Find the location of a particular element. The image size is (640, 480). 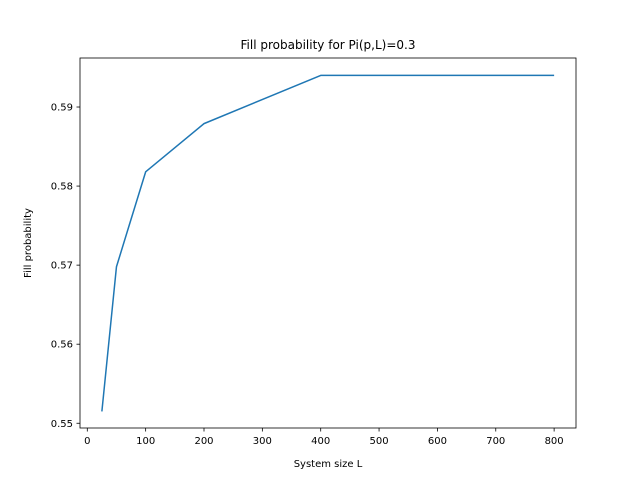

x-axis-label: System size L is located at coordinates (328, 464).